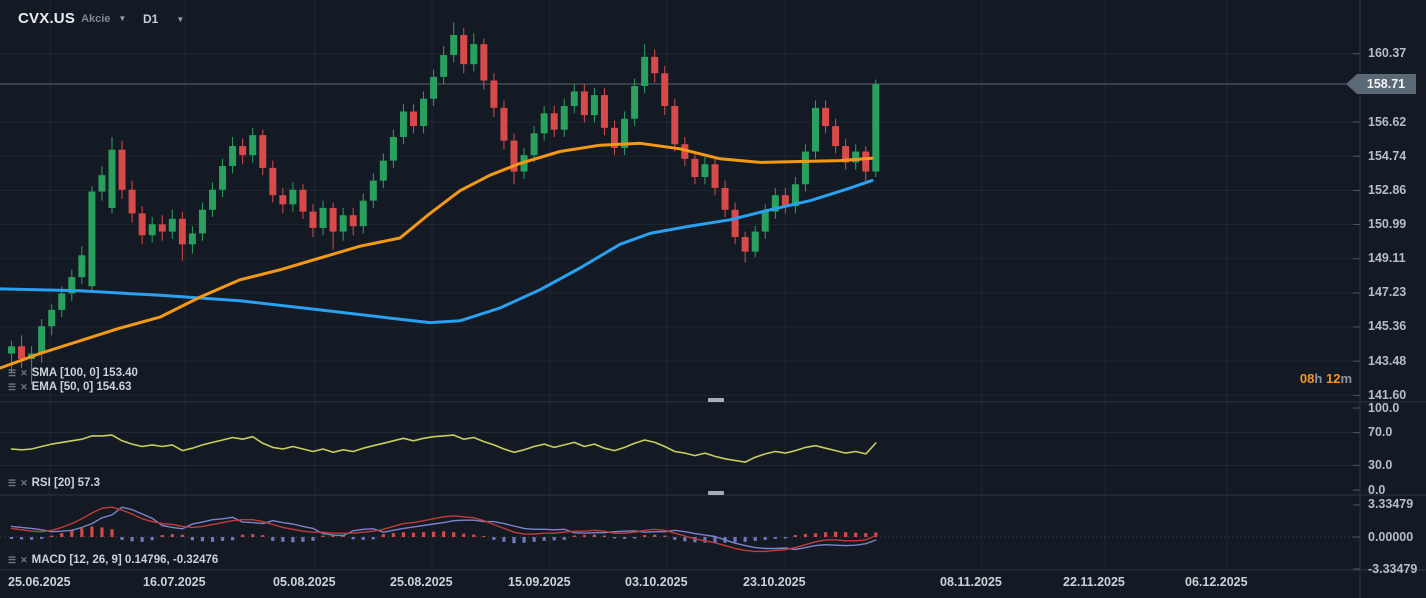  I want to click on price-tick-label: 141.60, so click(1387, 394).